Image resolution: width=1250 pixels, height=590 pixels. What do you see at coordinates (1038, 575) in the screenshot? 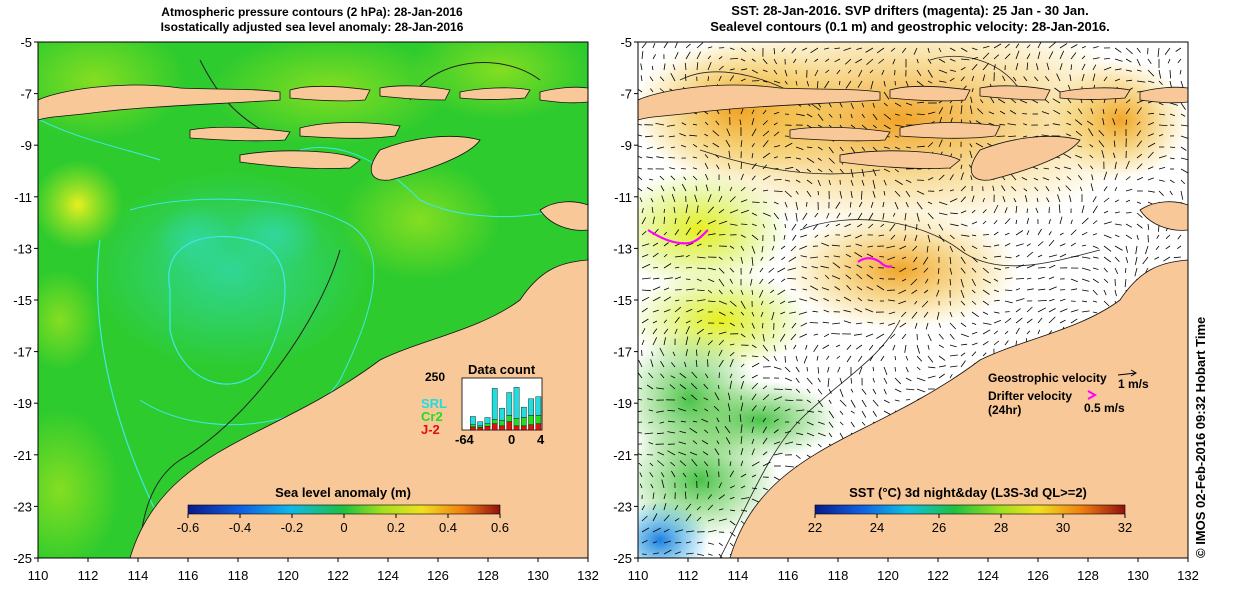
I see `right-lon-tick-label: 126` at bounding box center [1038, 575].